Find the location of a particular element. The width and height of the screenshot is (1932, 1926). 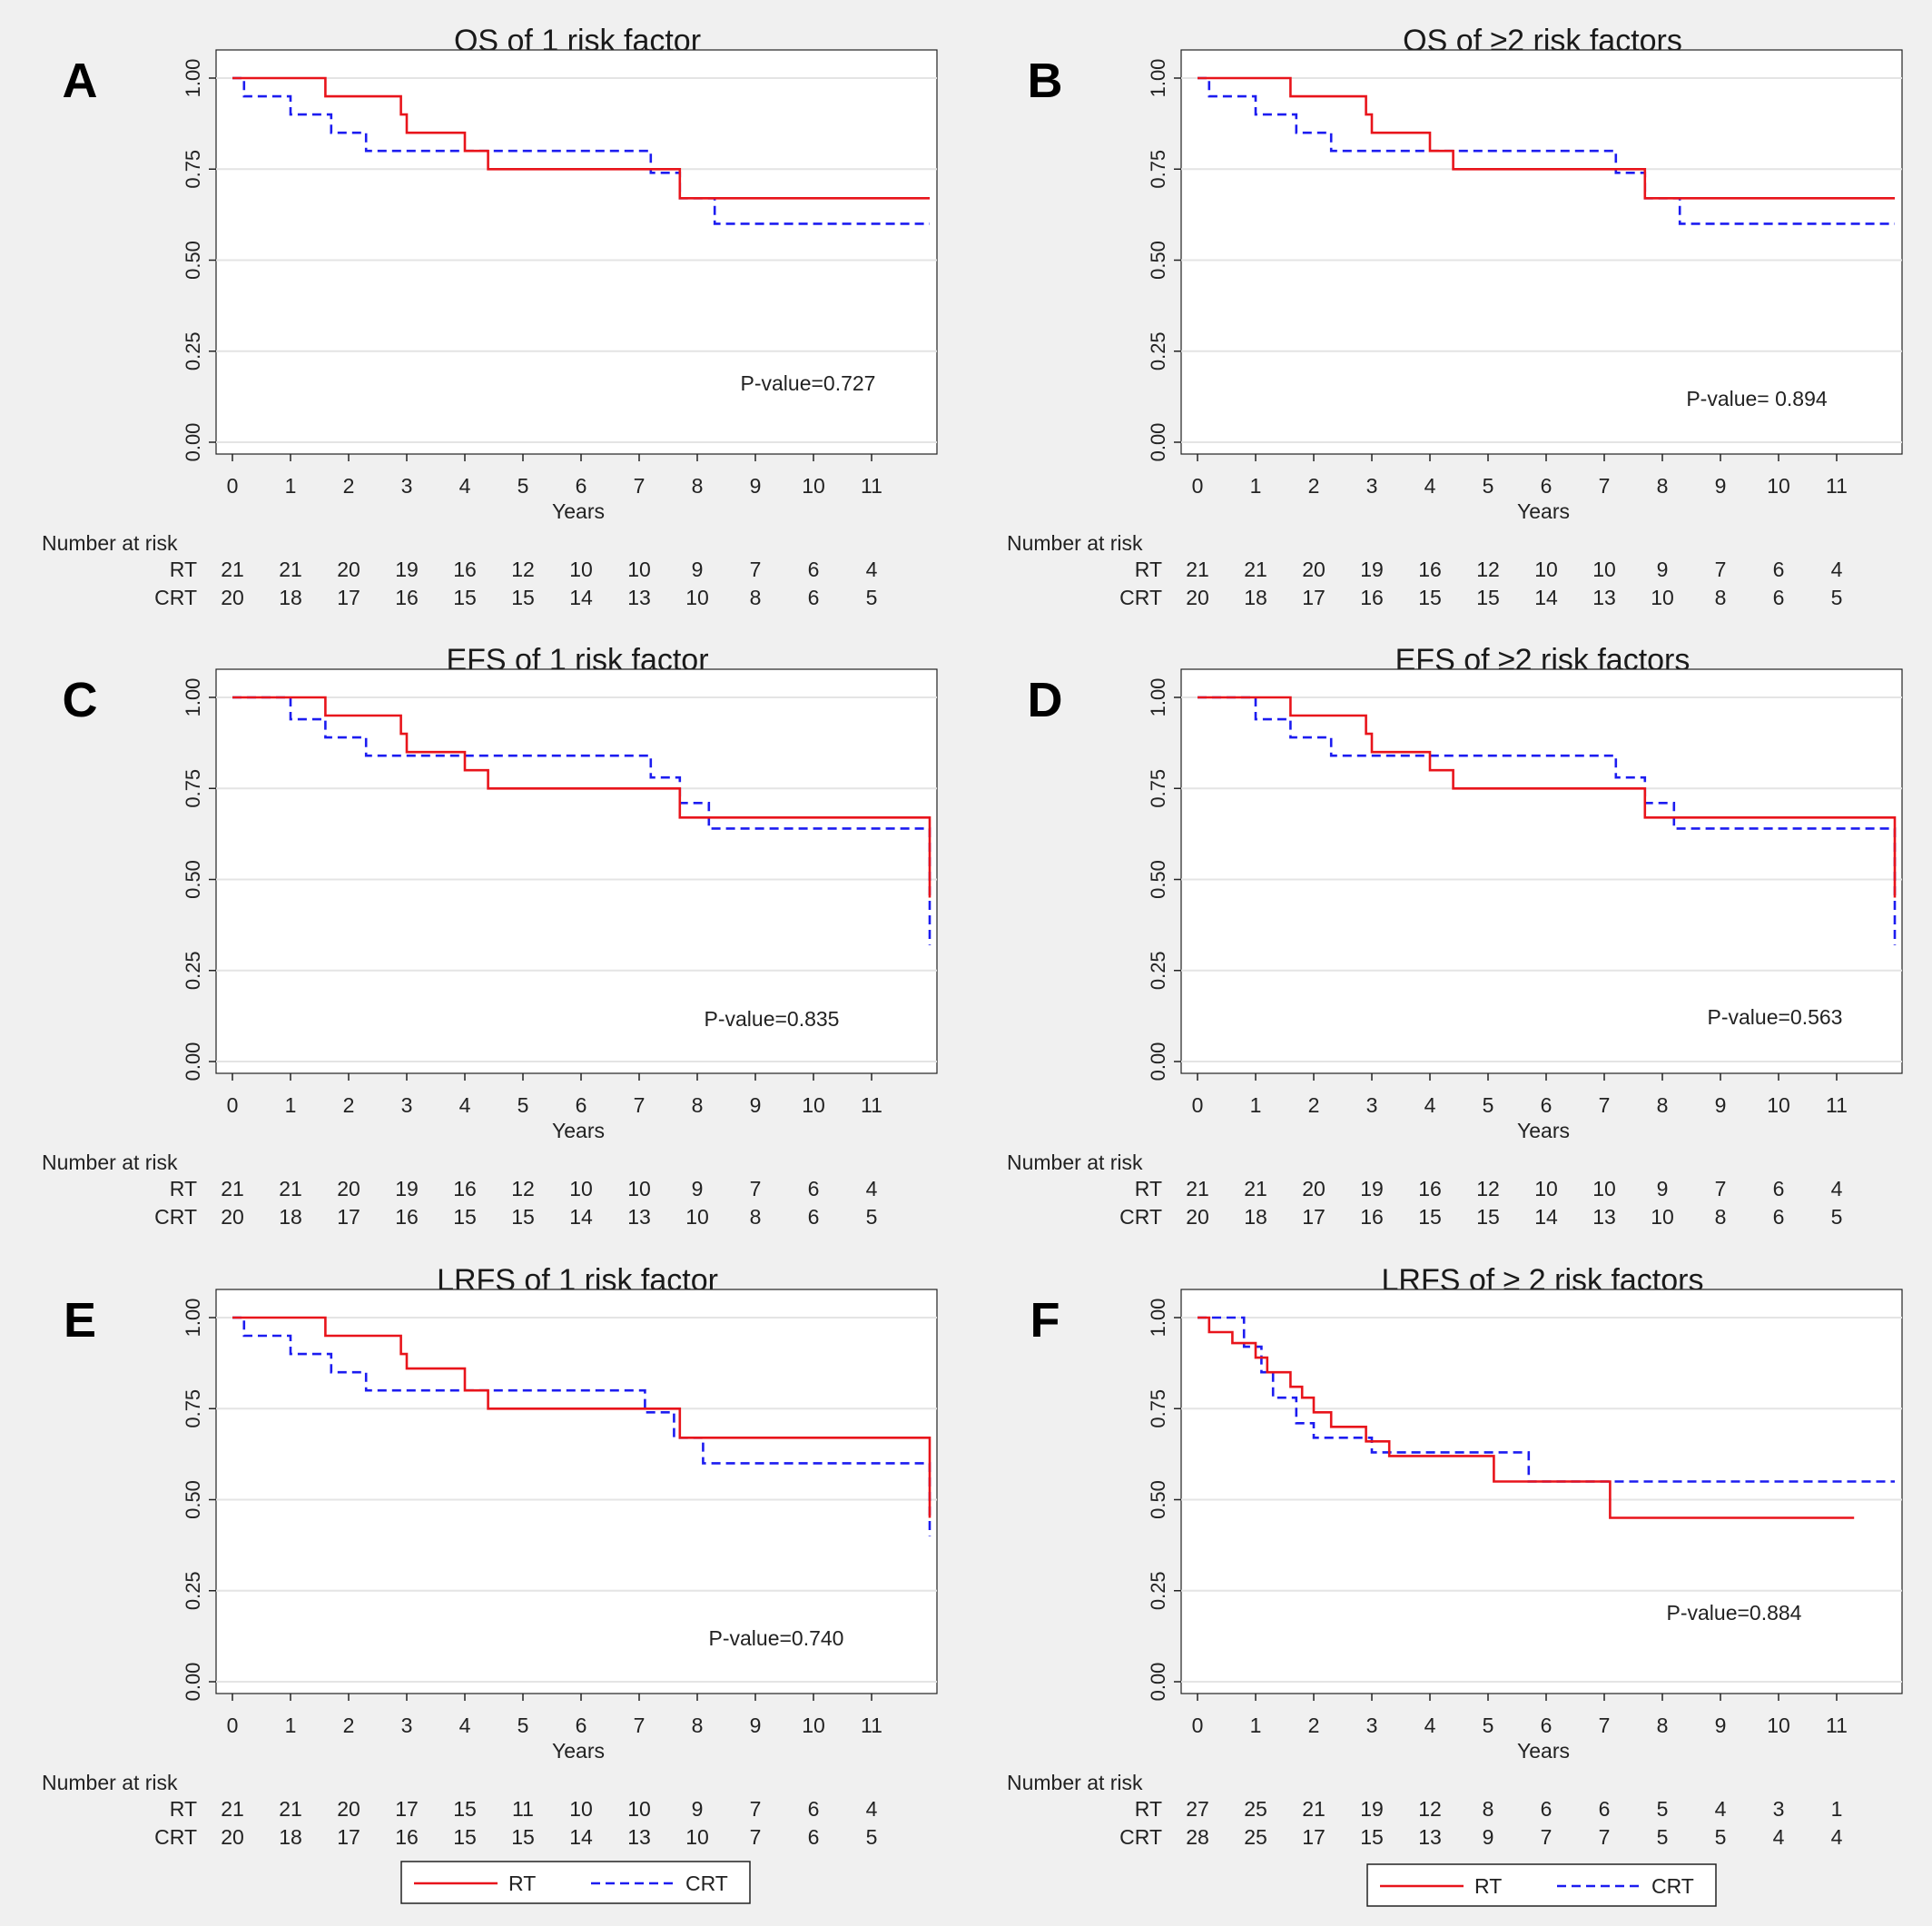

panel-letter: F is located at coordinates (1045, 1320).